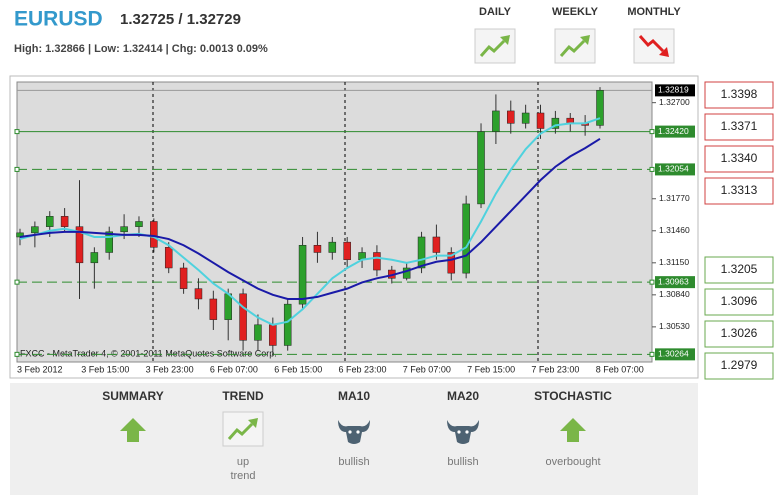 This screenshot has height=495, width=783. What do you see at coordinates (180, 19) in the screenshot?
I see `quote: 1.32725 / 1.32729` at bounding box center [180, 19].